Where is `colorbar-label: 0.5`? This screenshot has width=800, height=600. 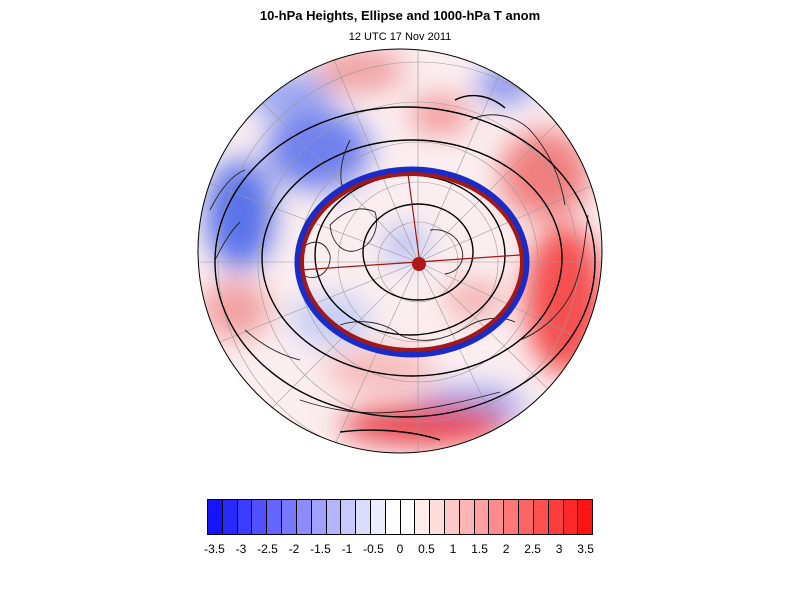
colorbar-label: 0.5 is located at coordinates (426, 549).